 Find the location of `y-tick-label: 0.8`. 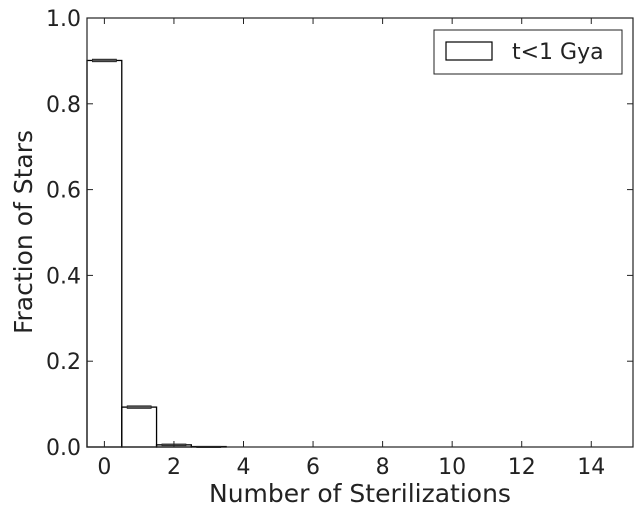

y-tick-label: 0.8 is located at coordinates (63, 105).